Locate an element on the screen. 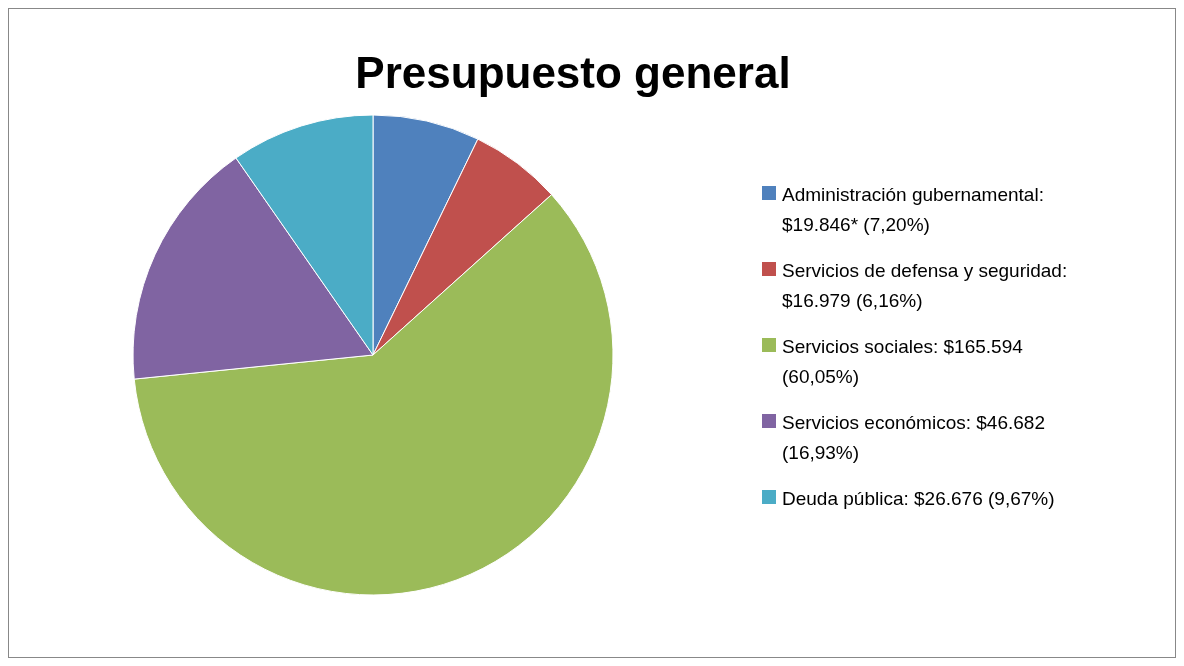 The width and height of the screenshot is (1184, 666). legend-label: Administración gubernamental: $19.846* (7,20%) is located at coordinates (913, 209).